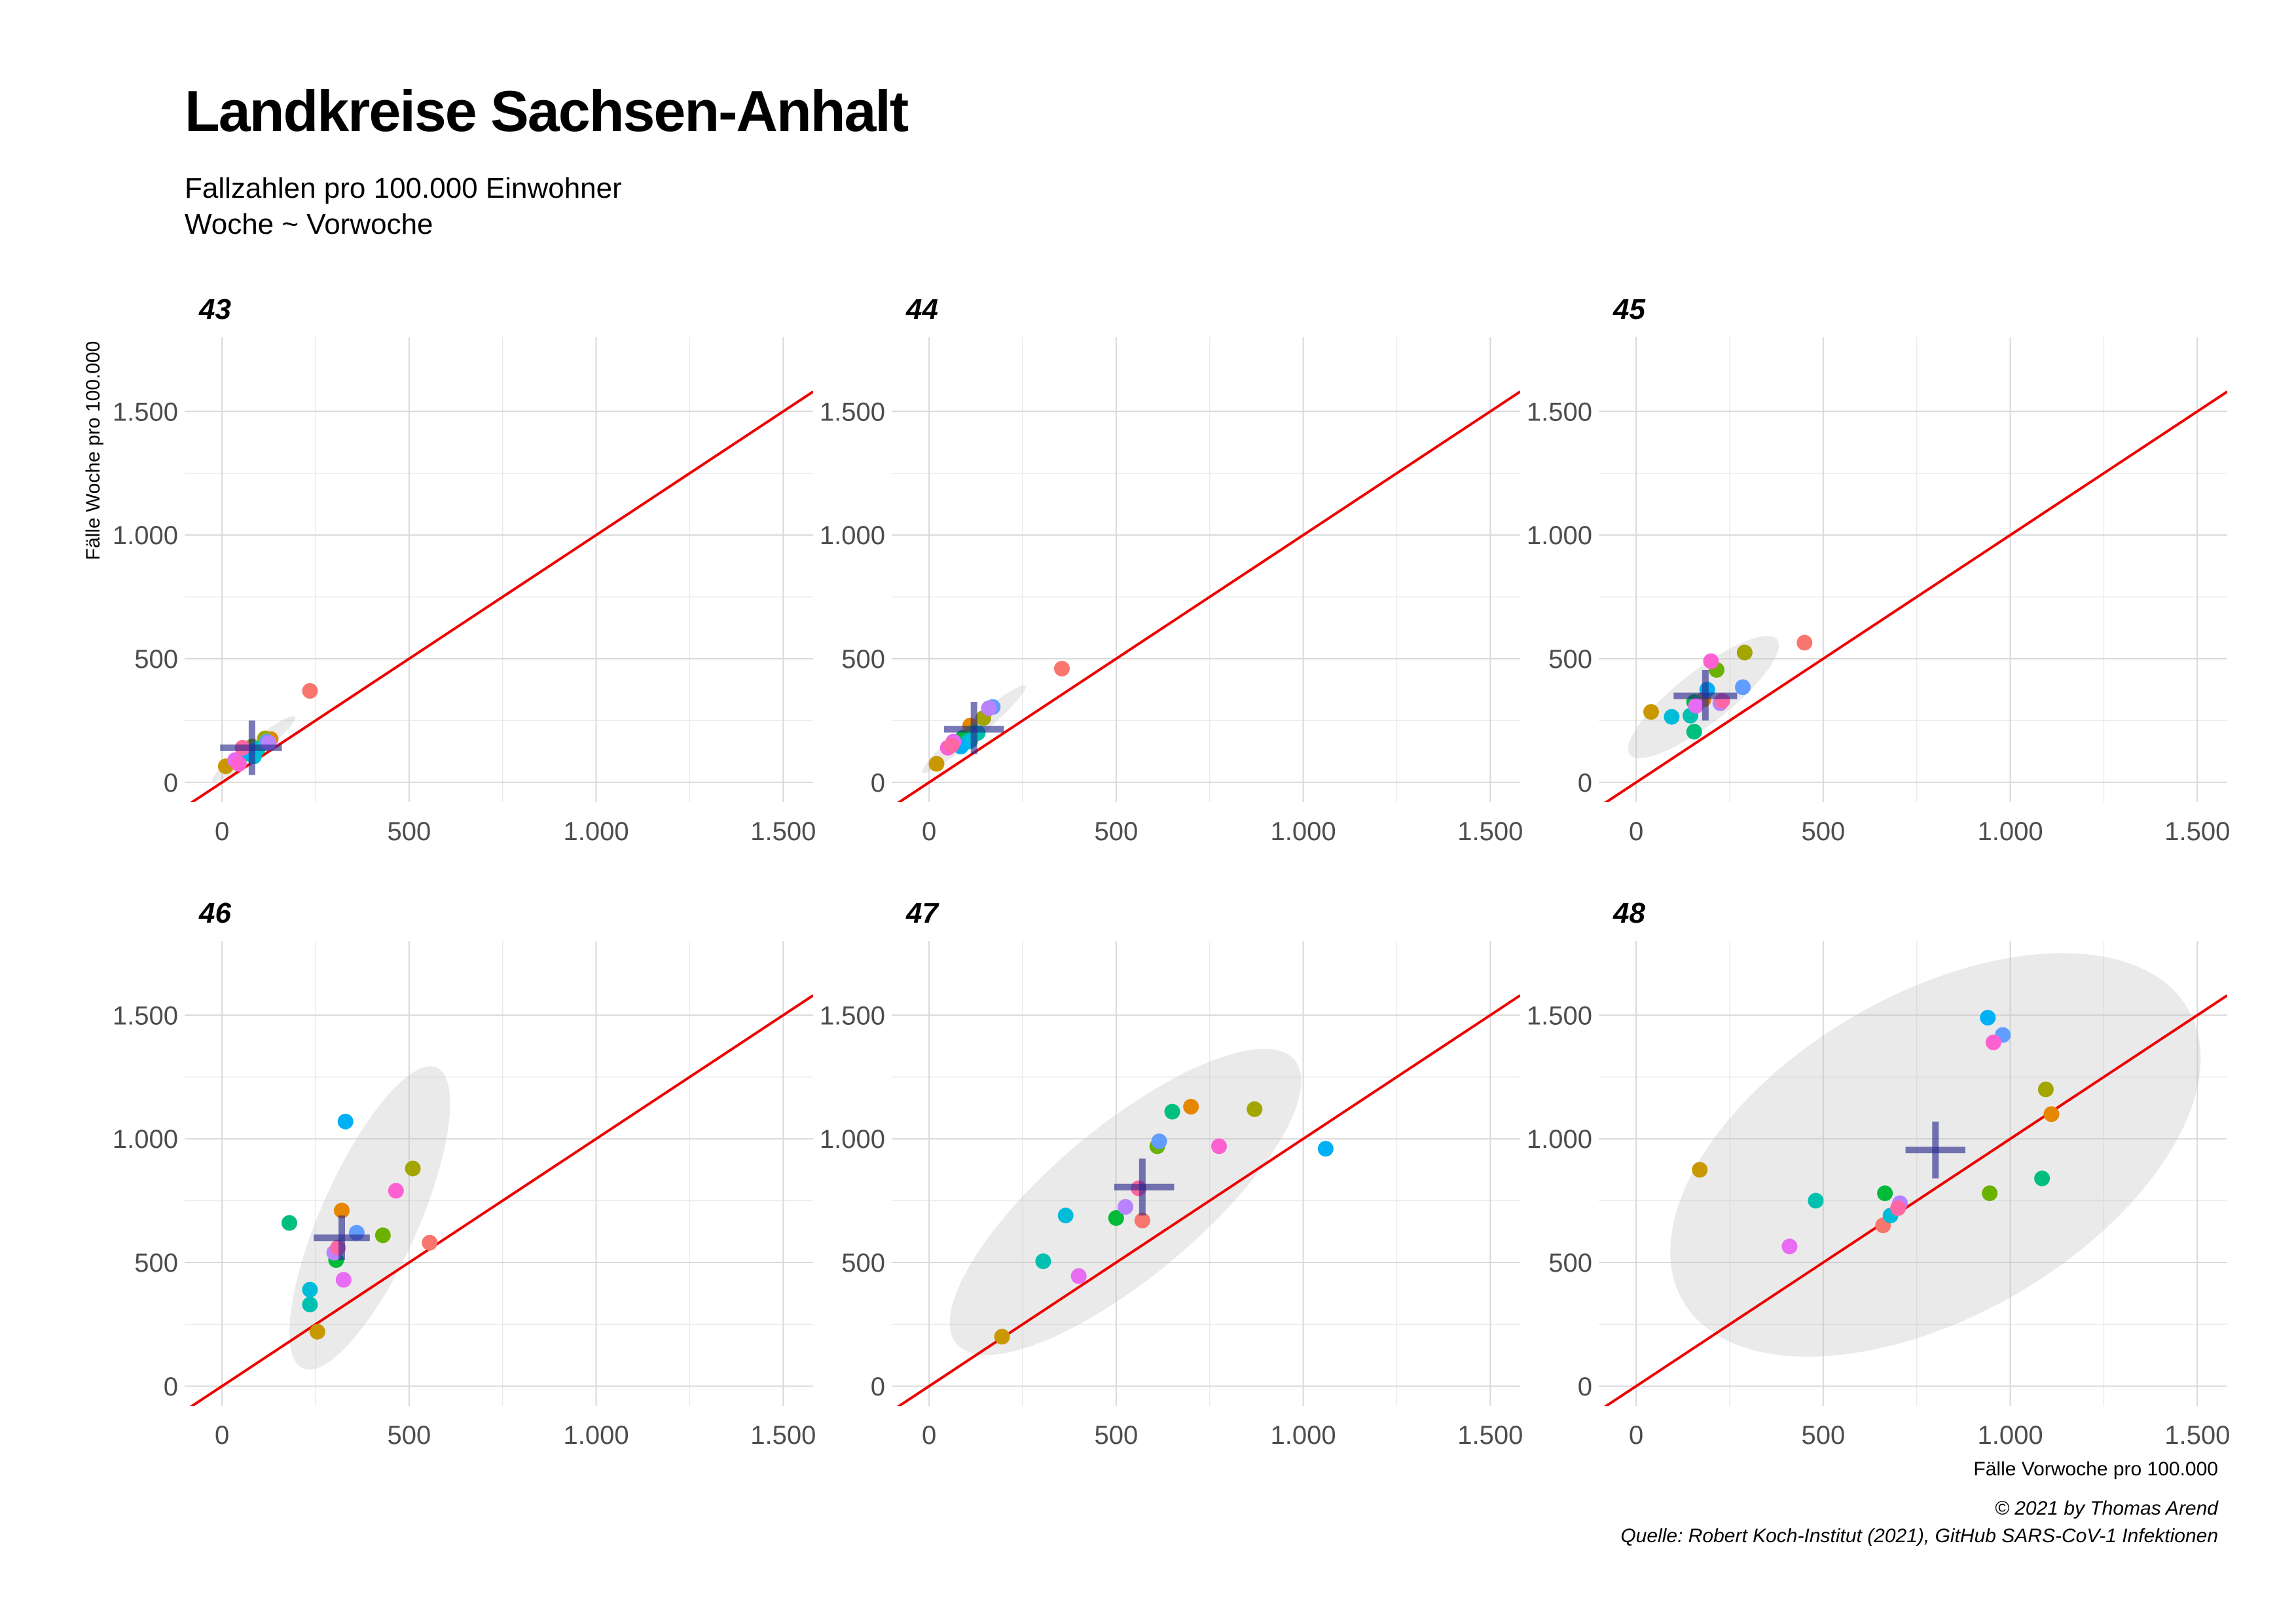  What do you see at coordinates (214, 309) in the screenshot?
I see `facet-label-43: 43` at bounding box center [214, 309].